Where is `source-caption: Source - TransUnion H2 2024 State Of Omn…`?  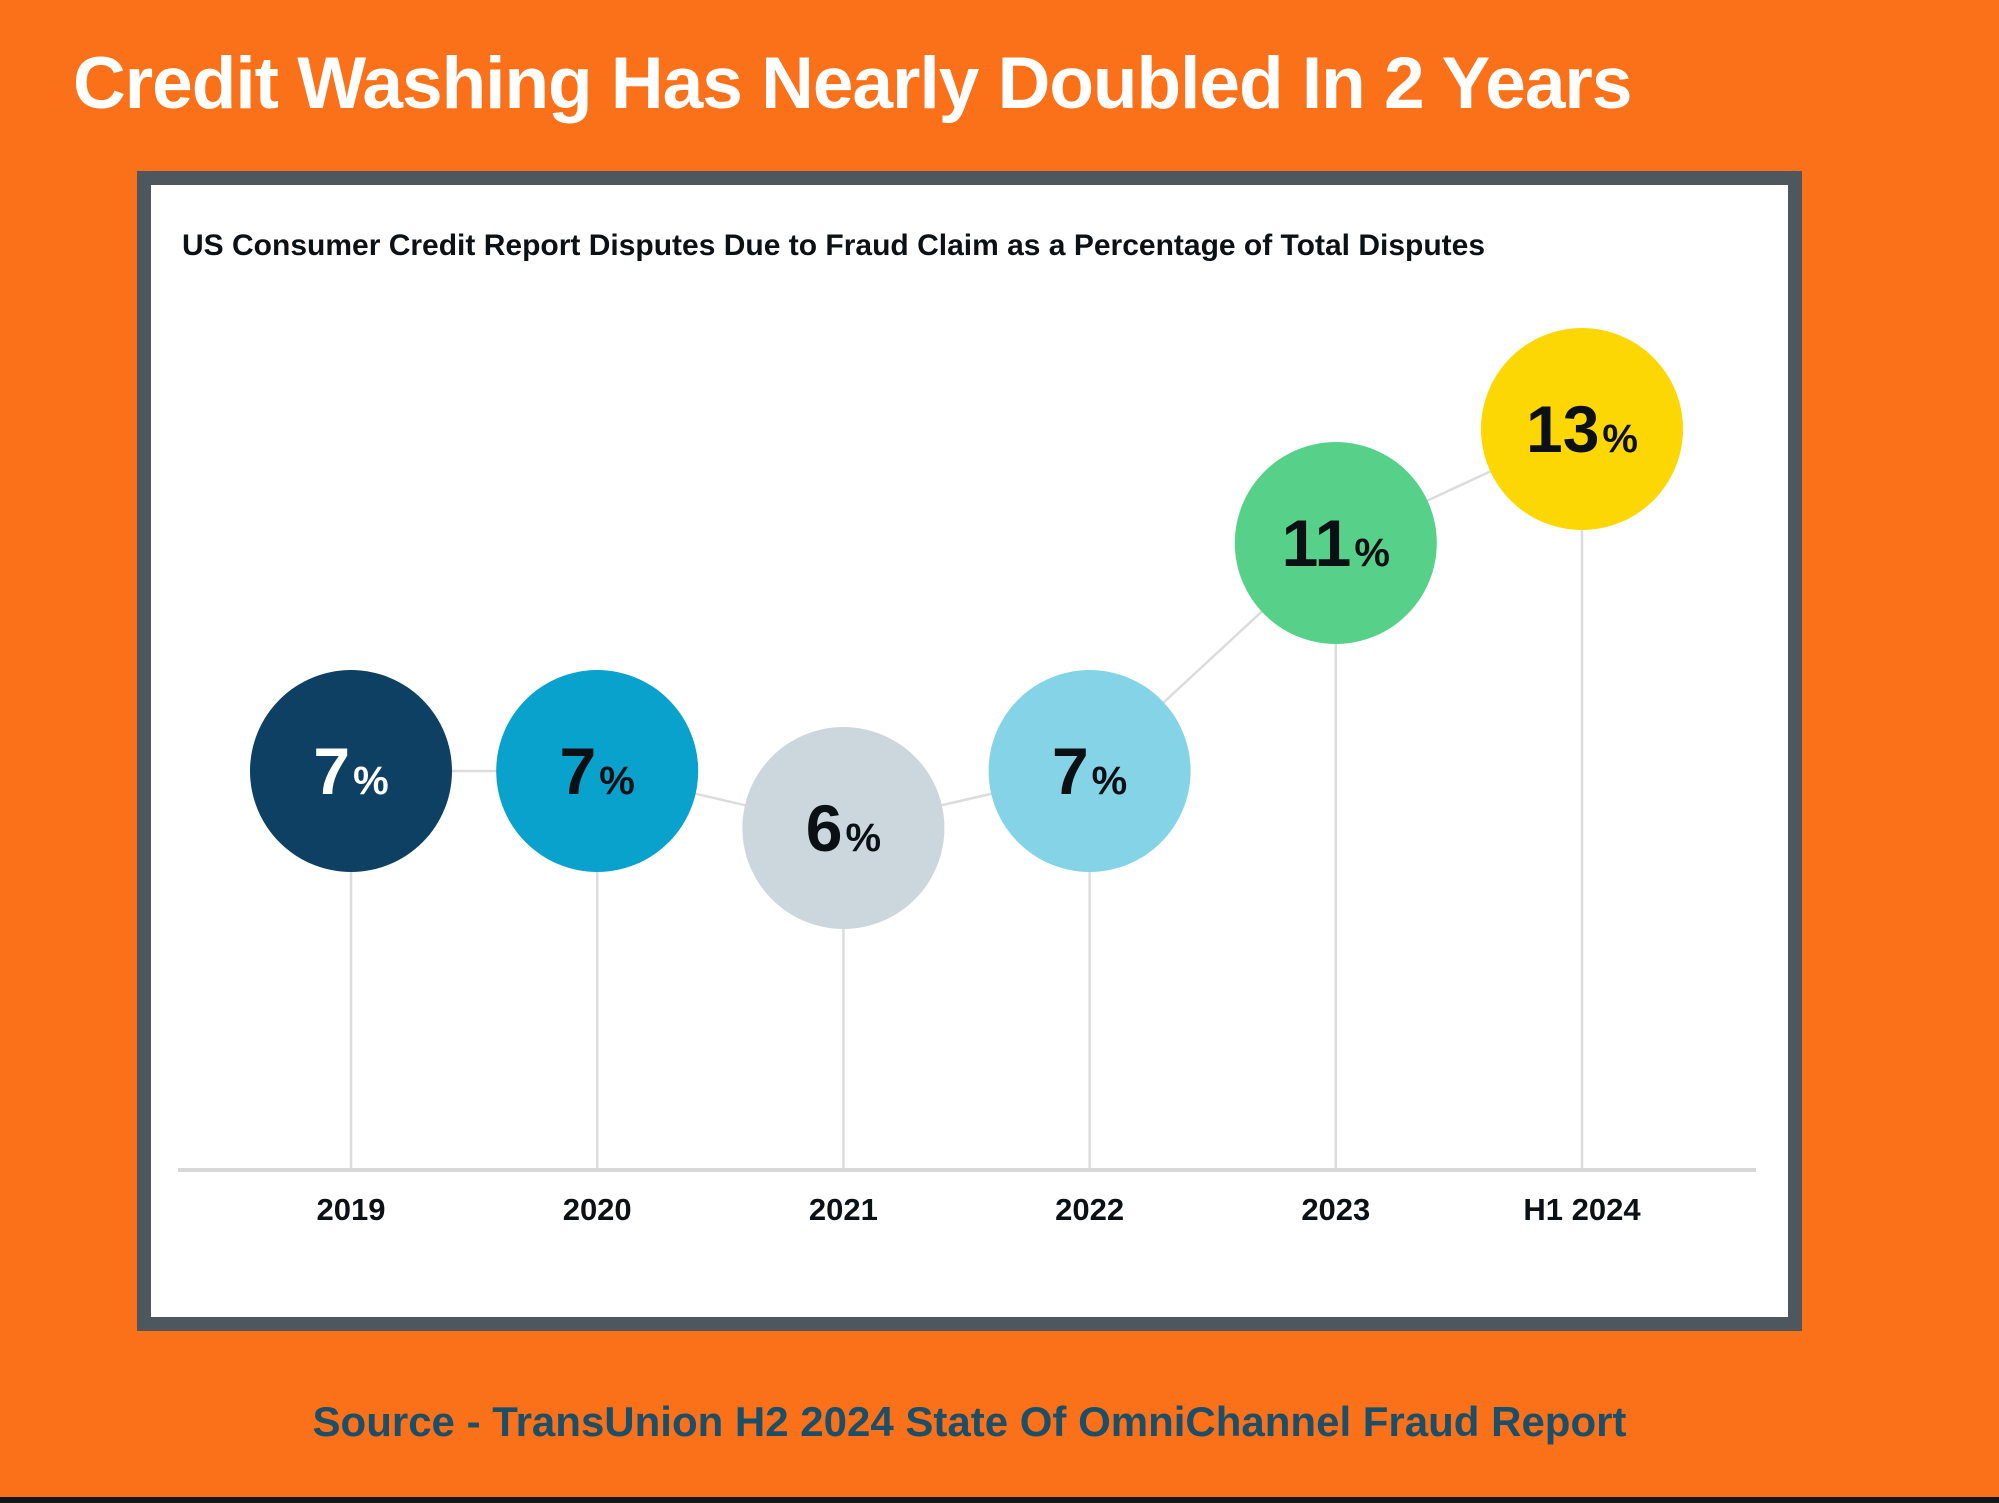
source-caption: Source - TransUnion H2 2024 State Of Omn… is located at coordinates (969, 1421).